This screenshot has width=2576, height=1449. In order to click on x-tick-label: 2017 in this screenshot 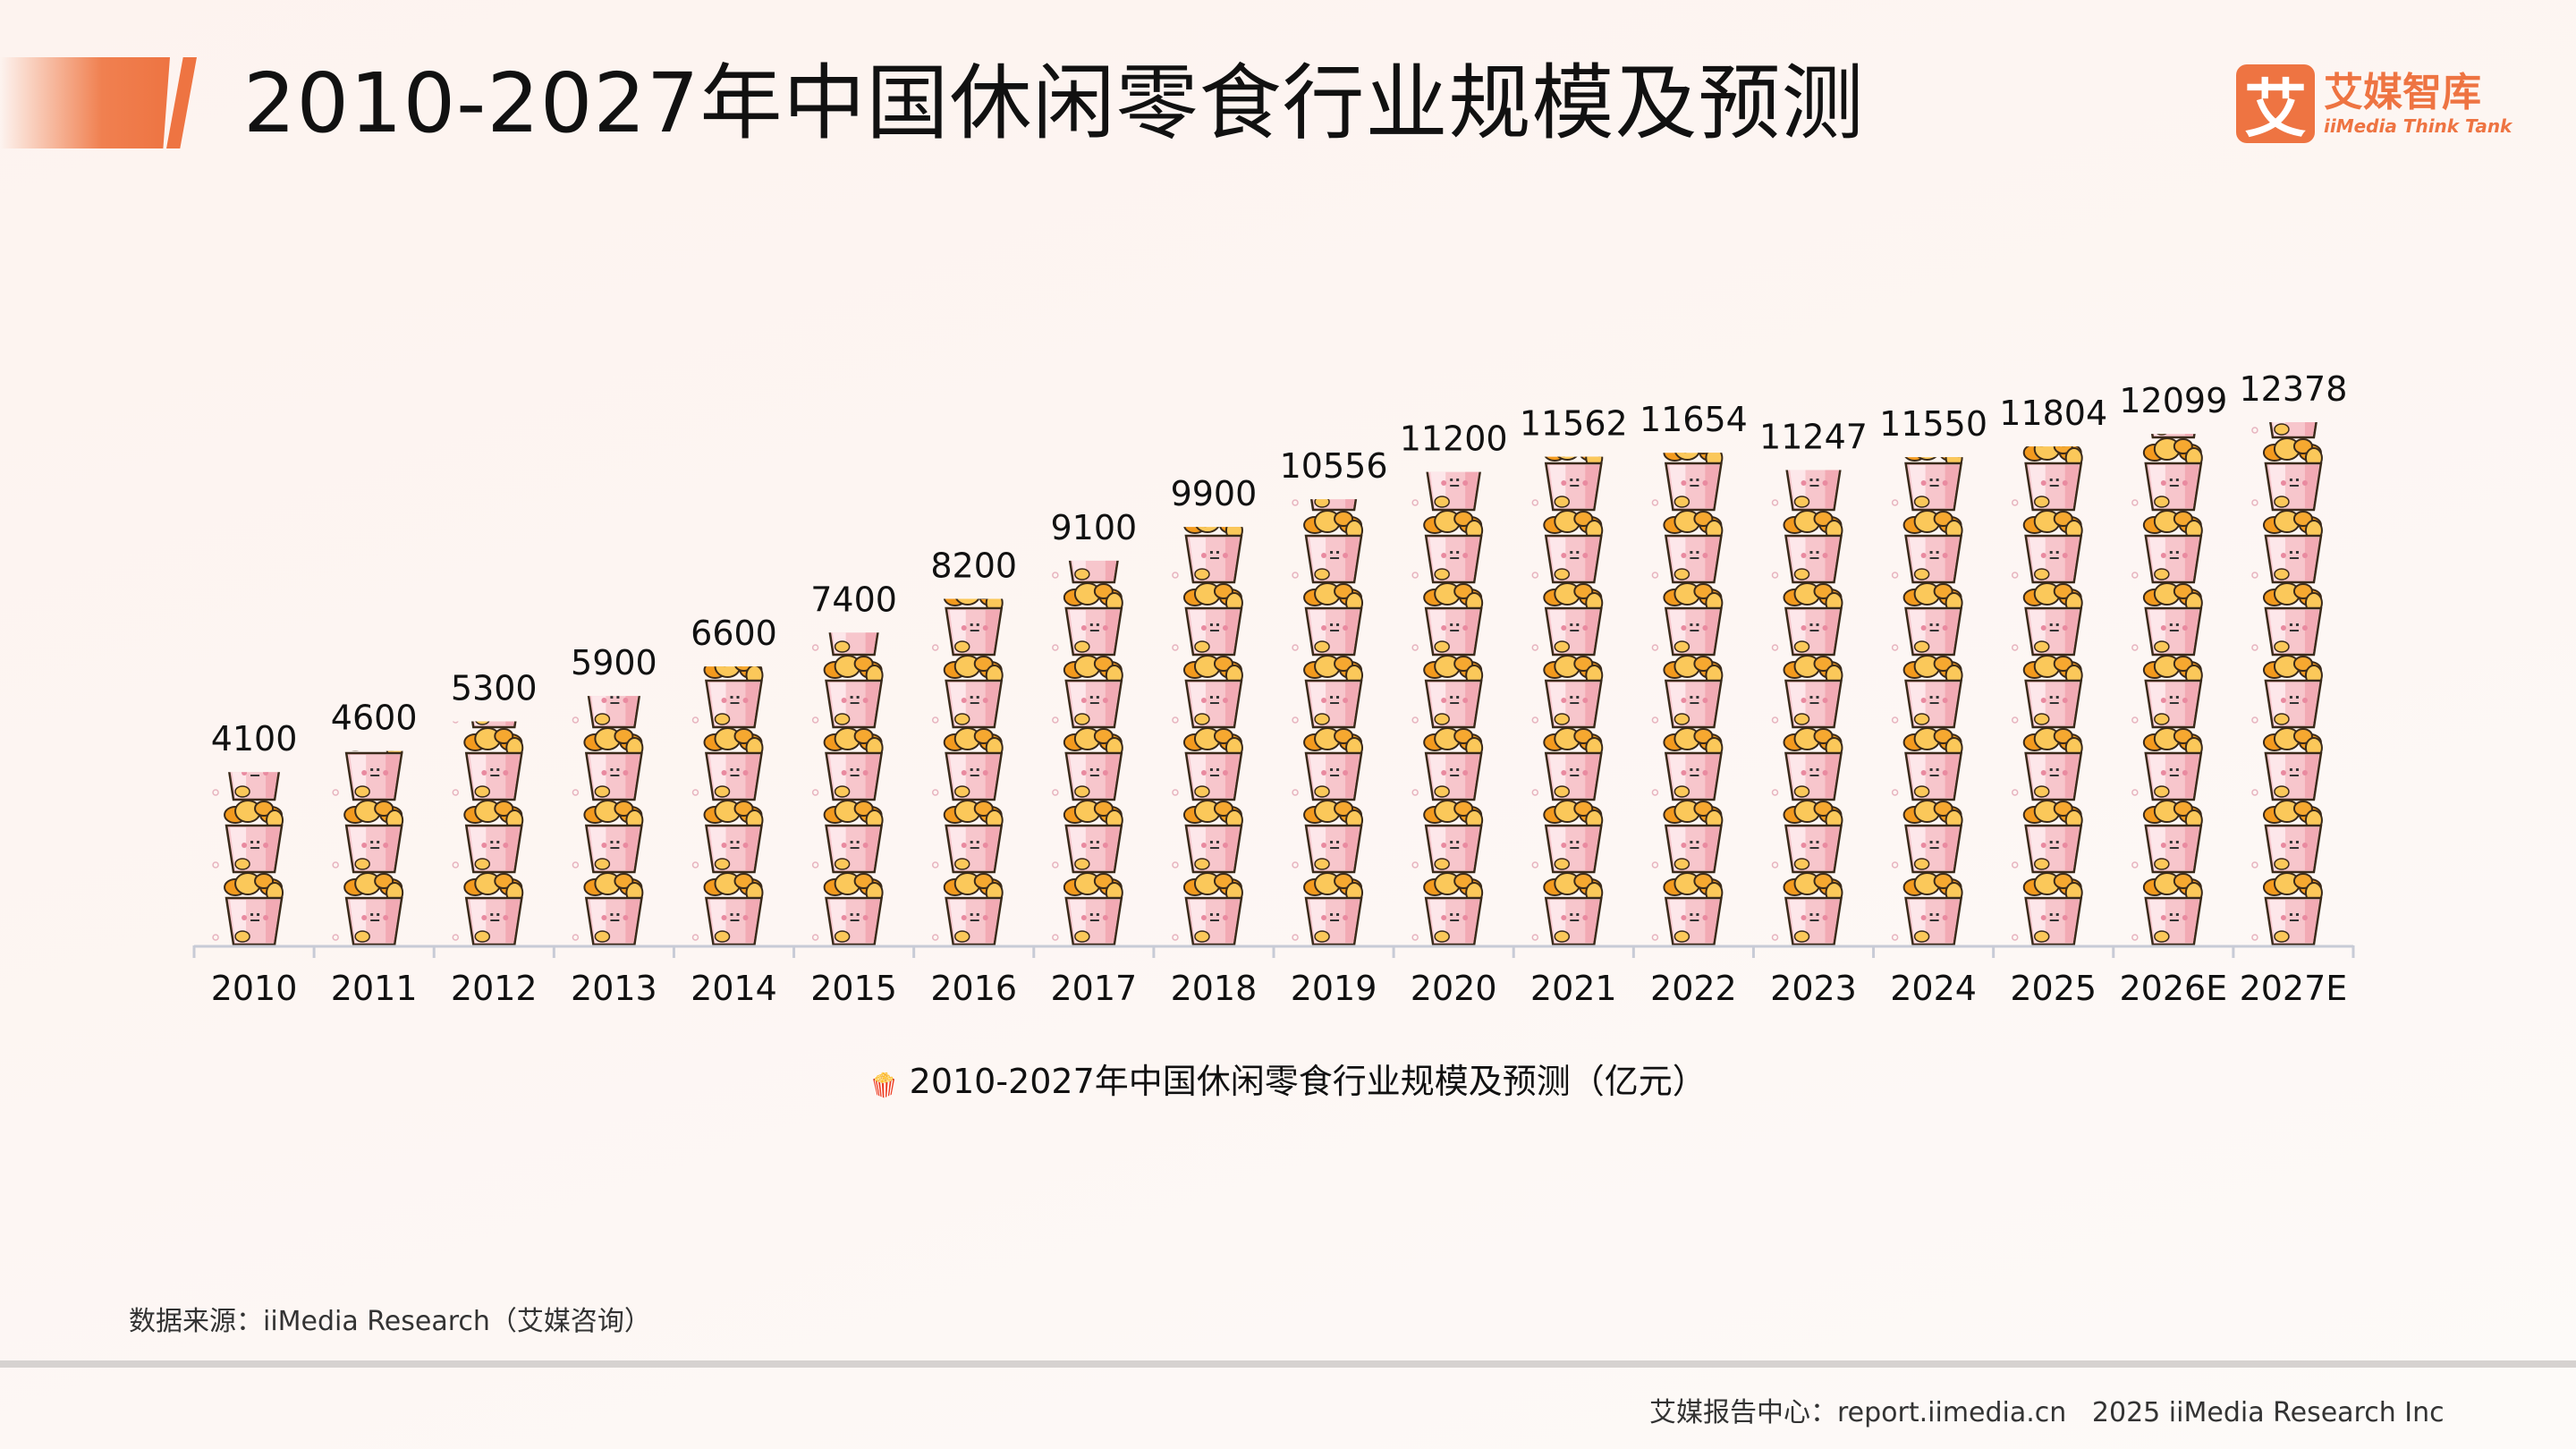, I will do `click(1093, 988)`.